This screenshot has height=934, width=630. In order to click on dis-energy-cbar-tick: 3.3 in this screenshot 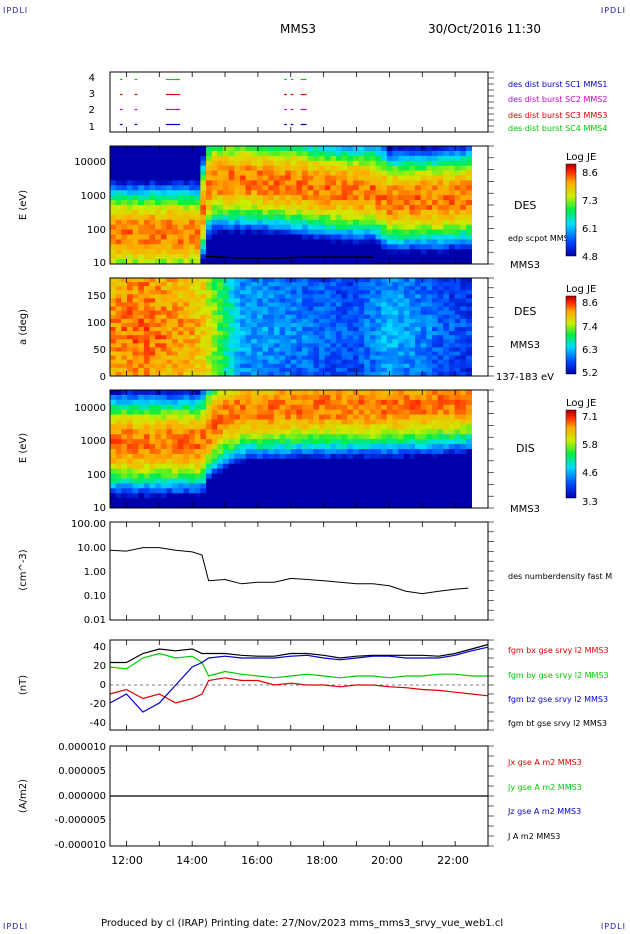, I will do `click(590, 502)`.